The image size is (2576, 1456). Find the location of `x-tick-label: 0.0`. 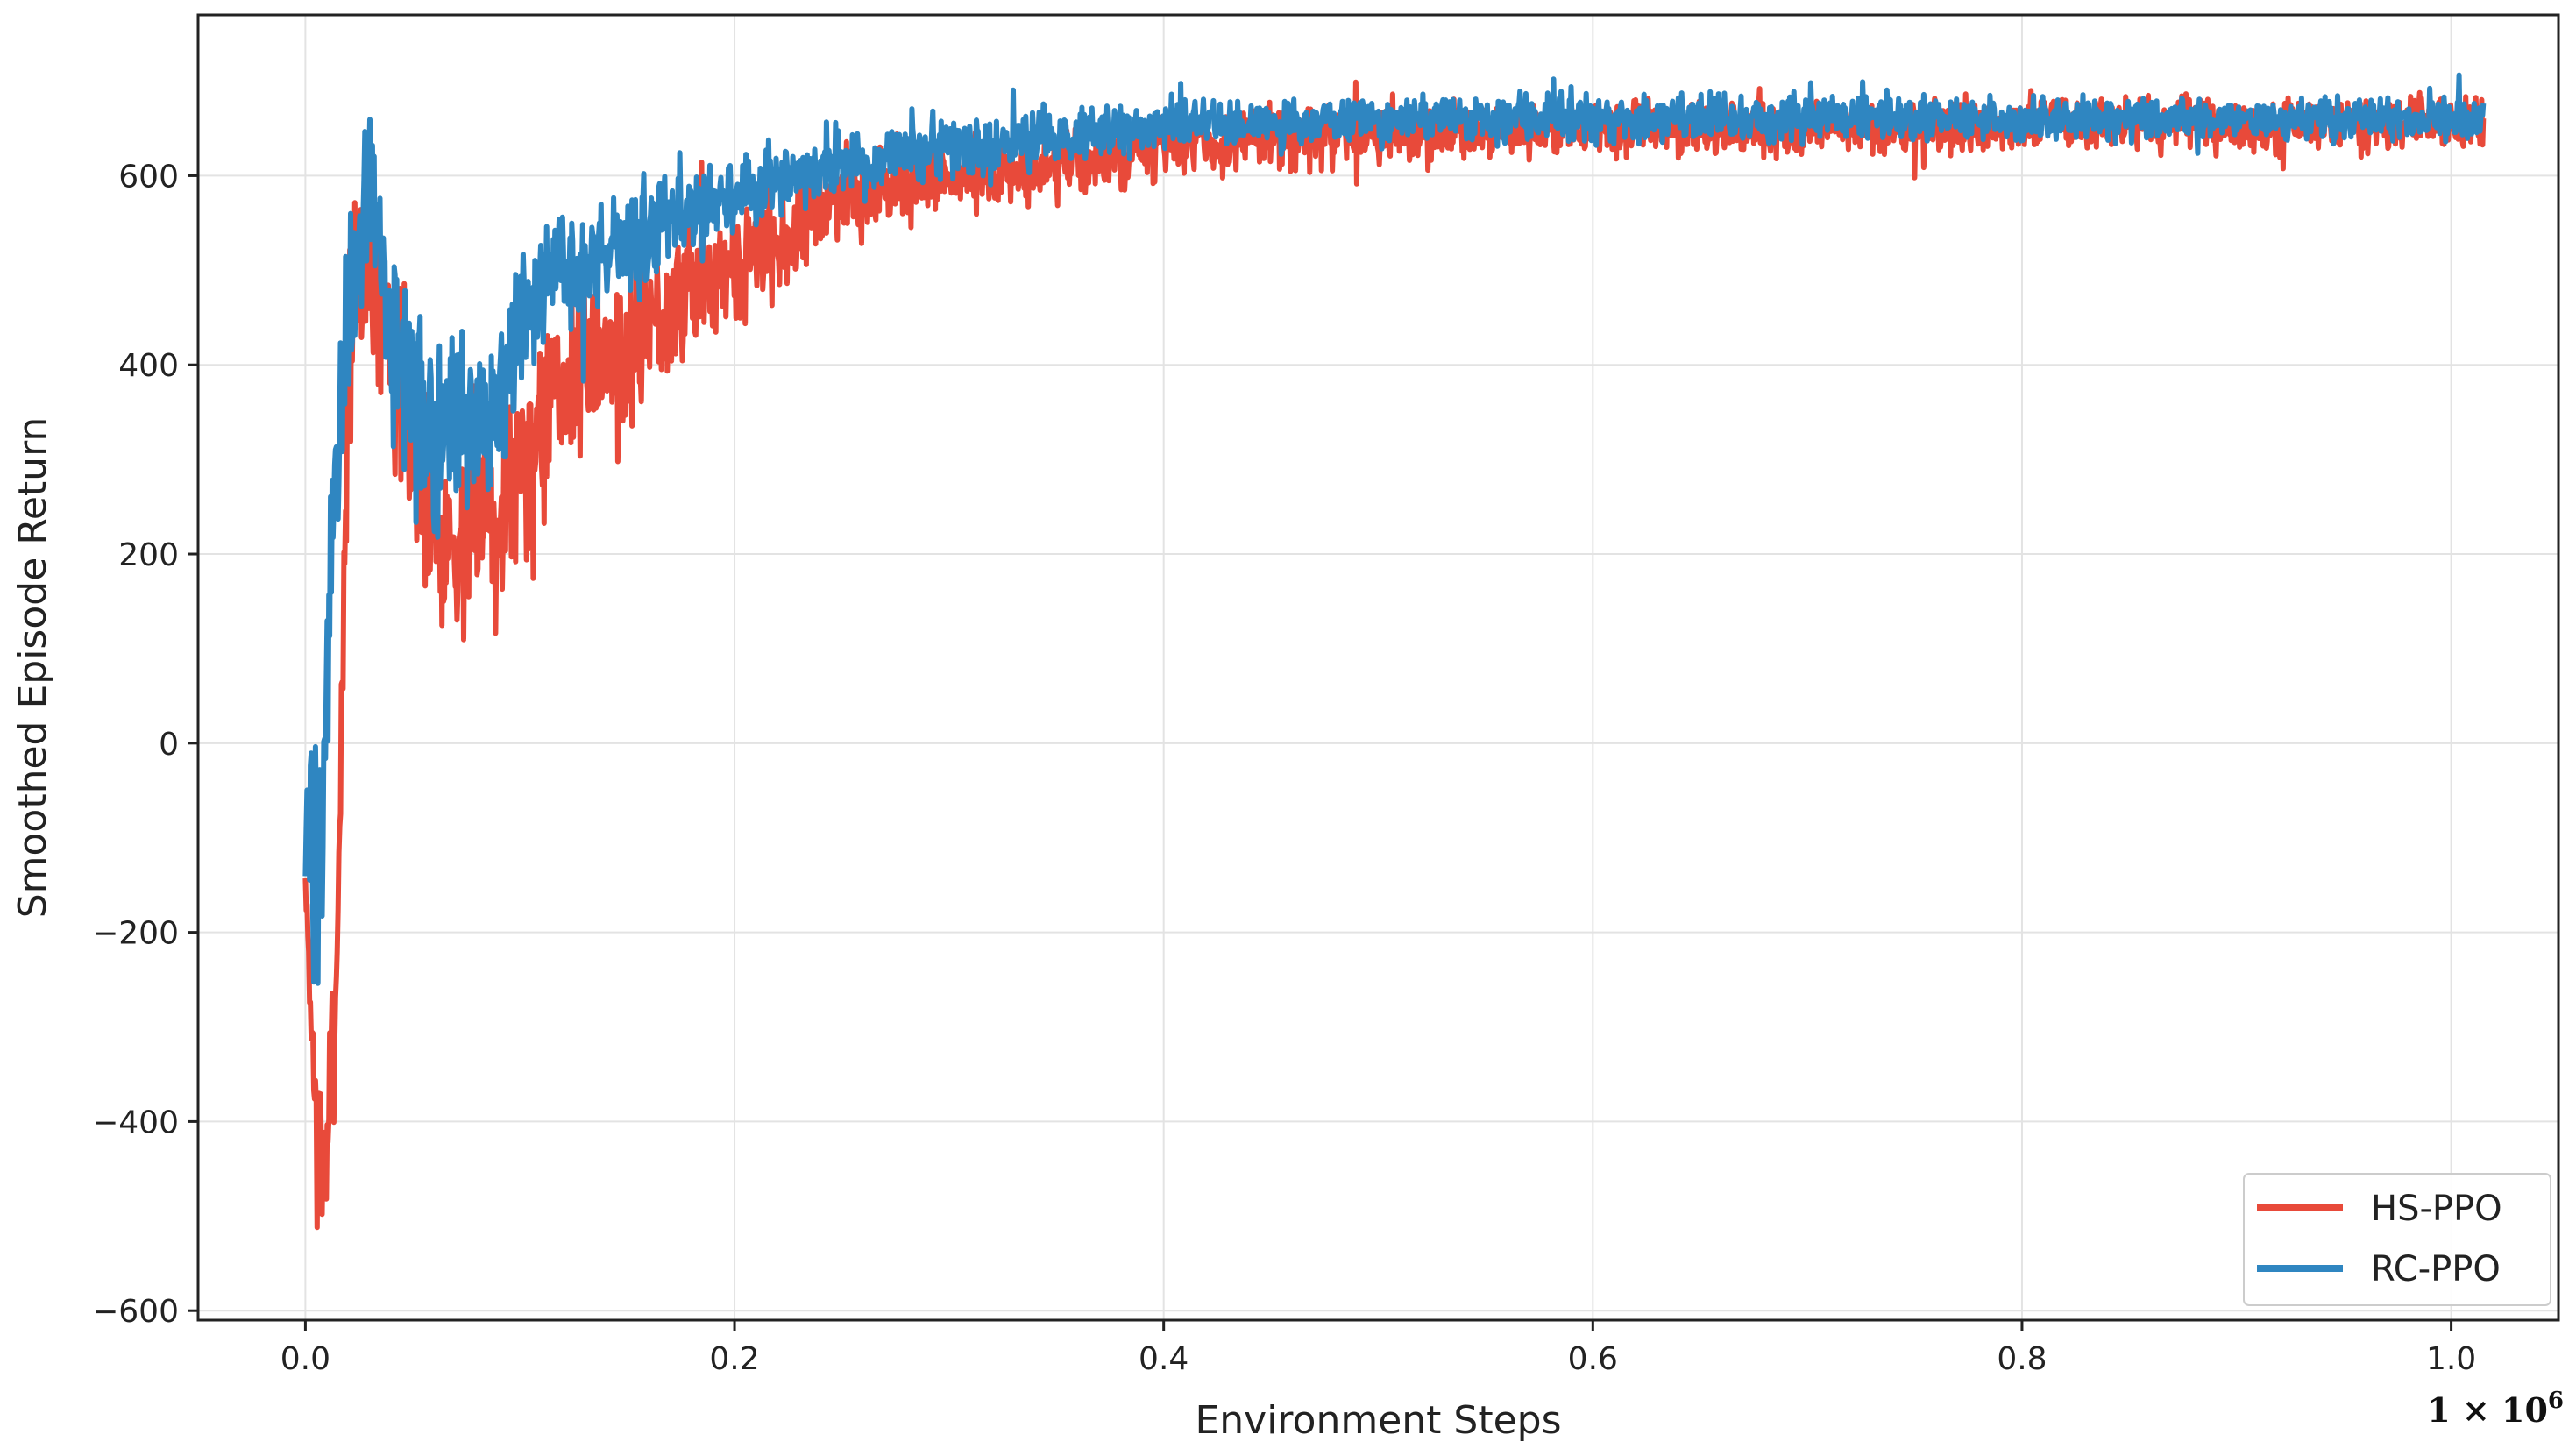

x-tick-label: 0.0 is located at coordinates (305, 1359).